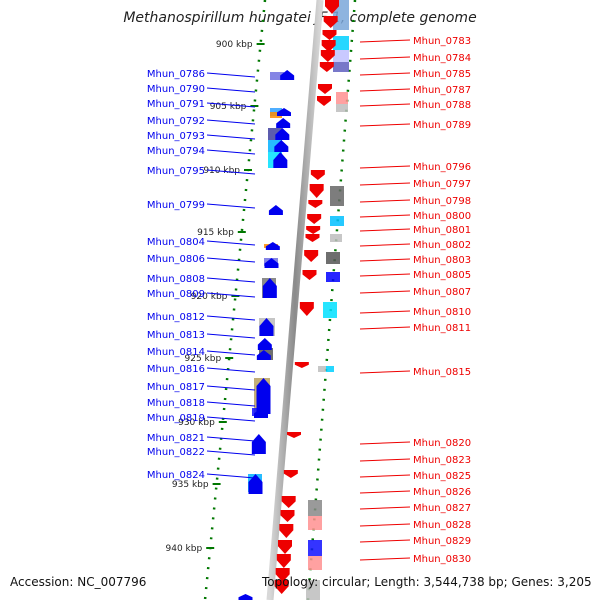 This screenshot has height=600, width=600. I want to click on gene-label-left: Mhun_0792, so click(176, 121).